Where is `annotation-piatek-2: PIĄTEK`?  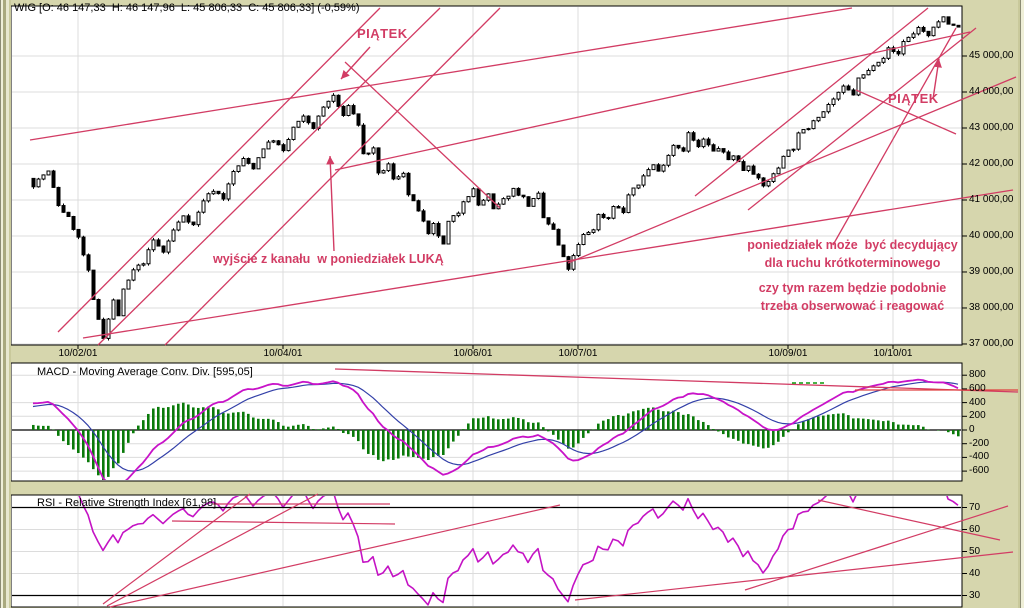
annotation-piatek-2: PIĄTEK is located at coordinates (913, 98).